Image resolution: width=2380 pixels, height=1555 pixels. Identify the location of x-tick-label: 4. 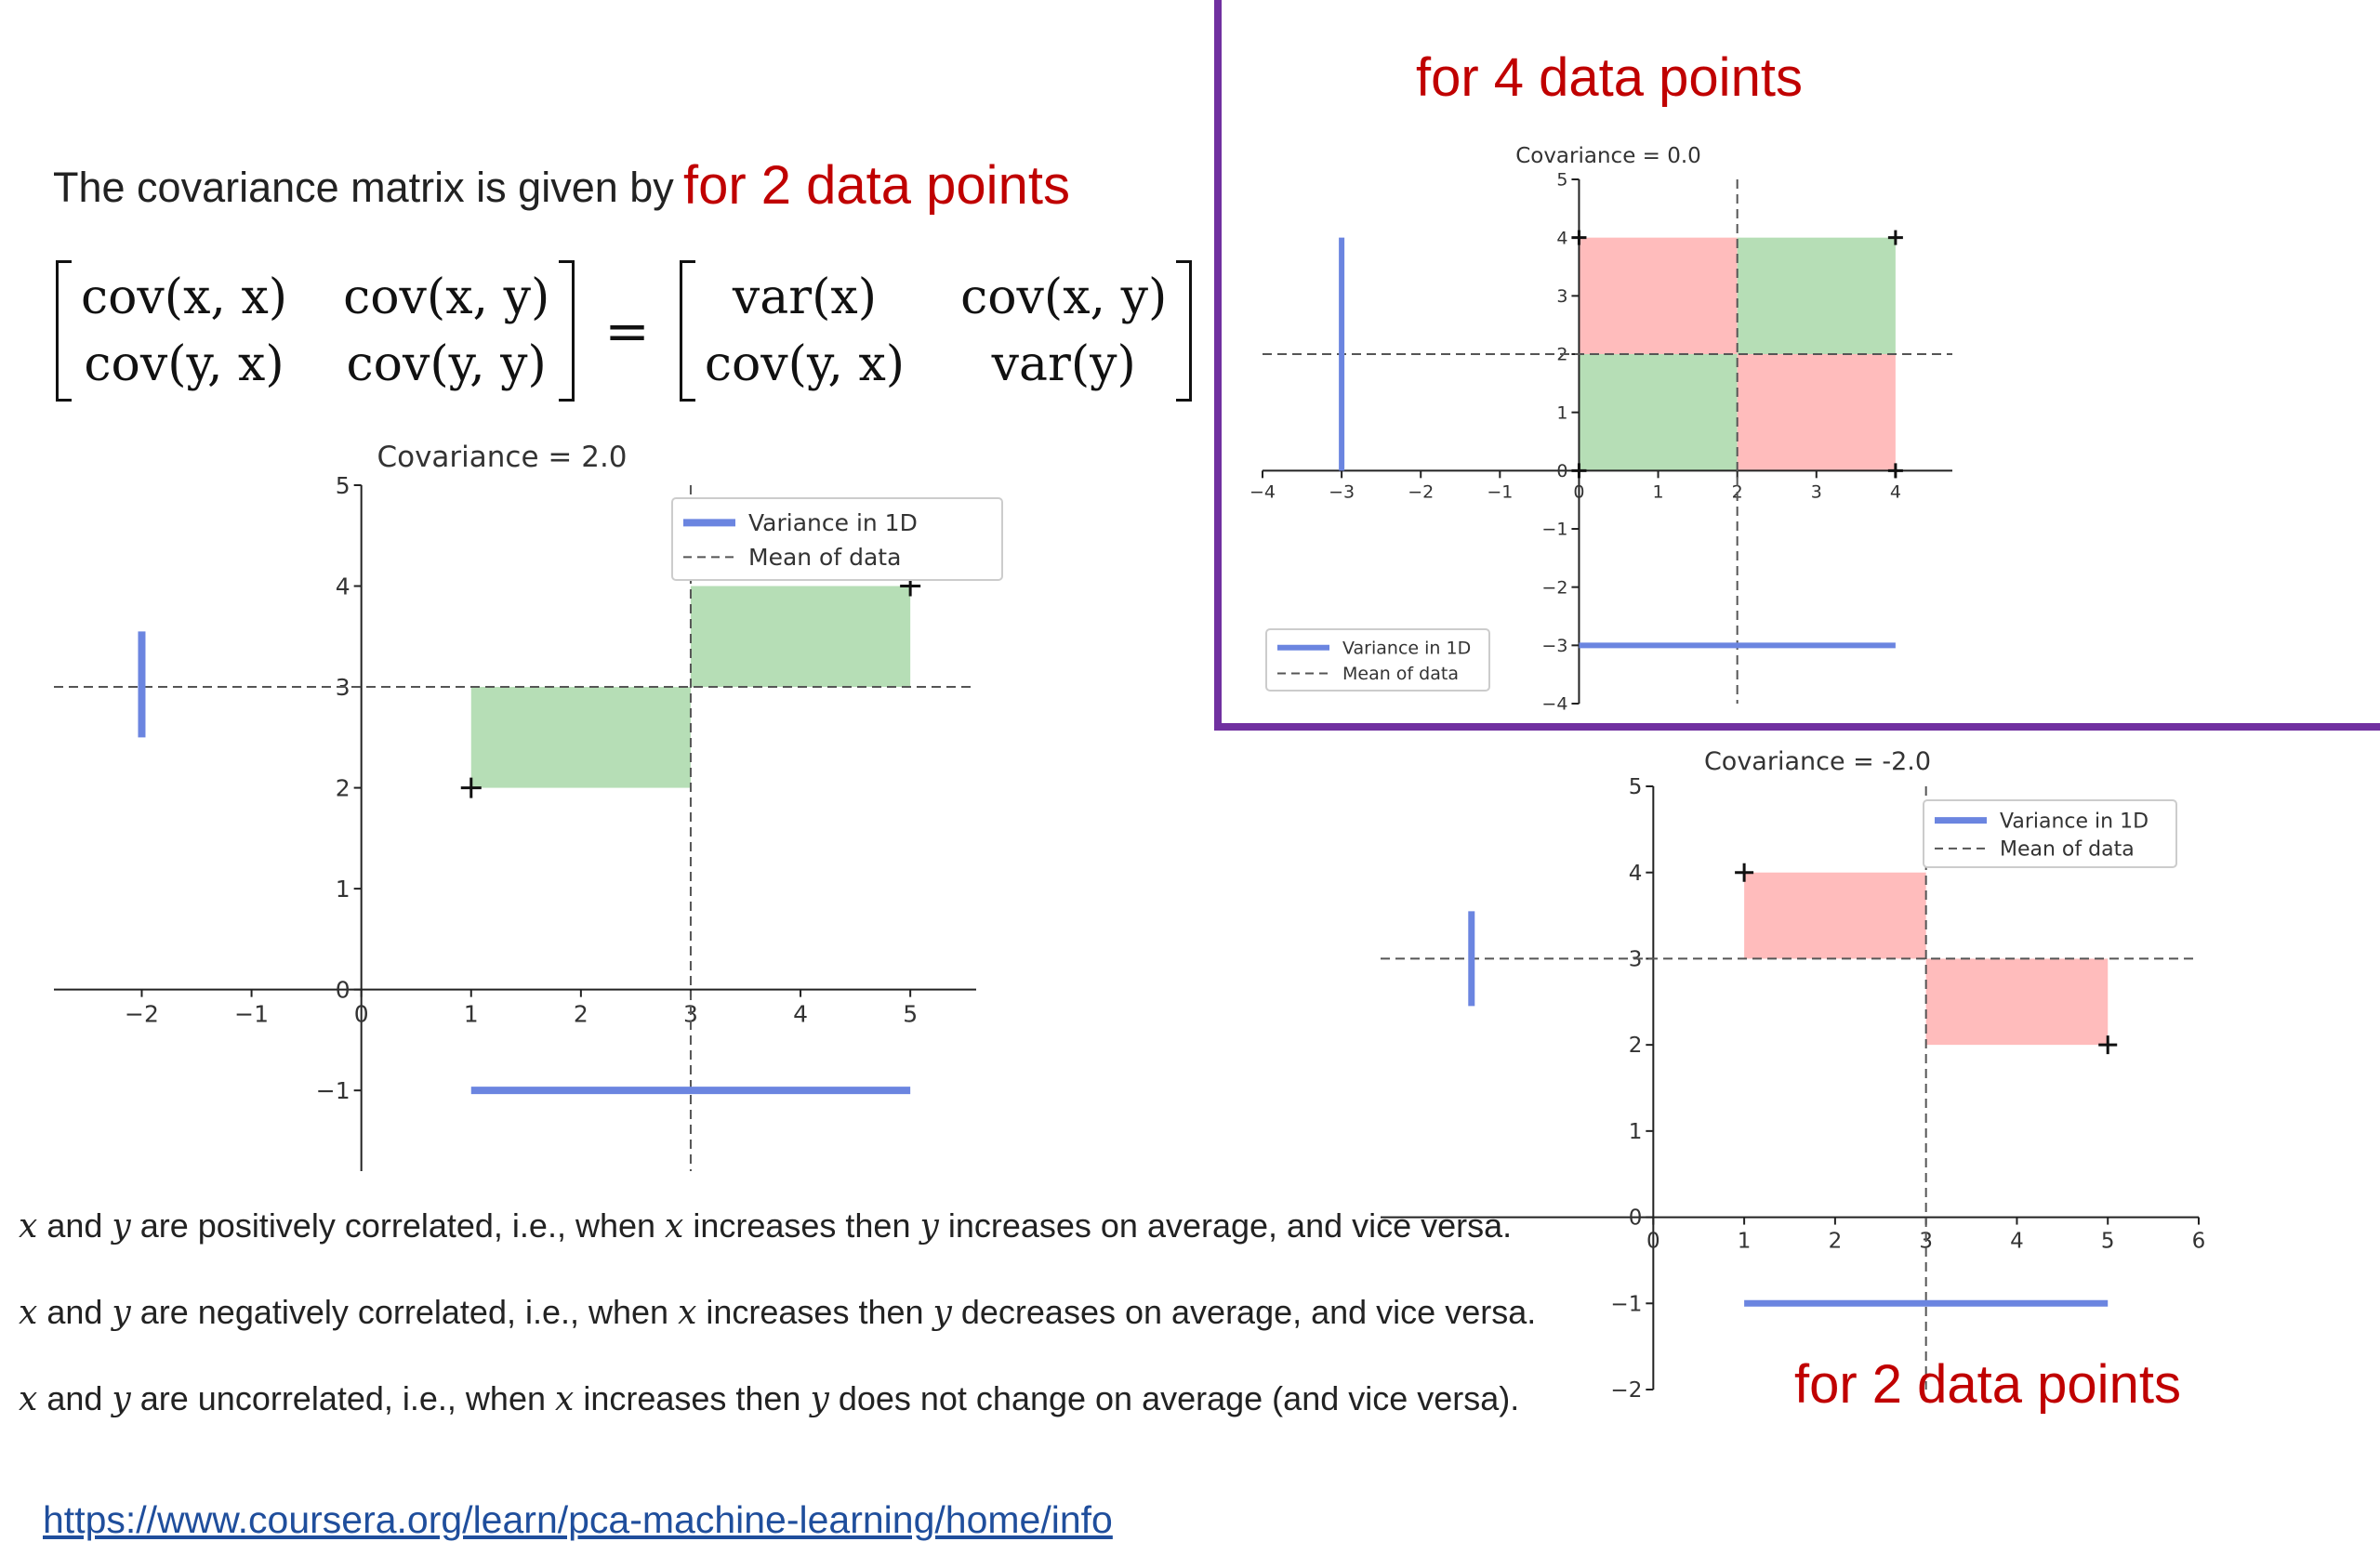
(2017, 1242).